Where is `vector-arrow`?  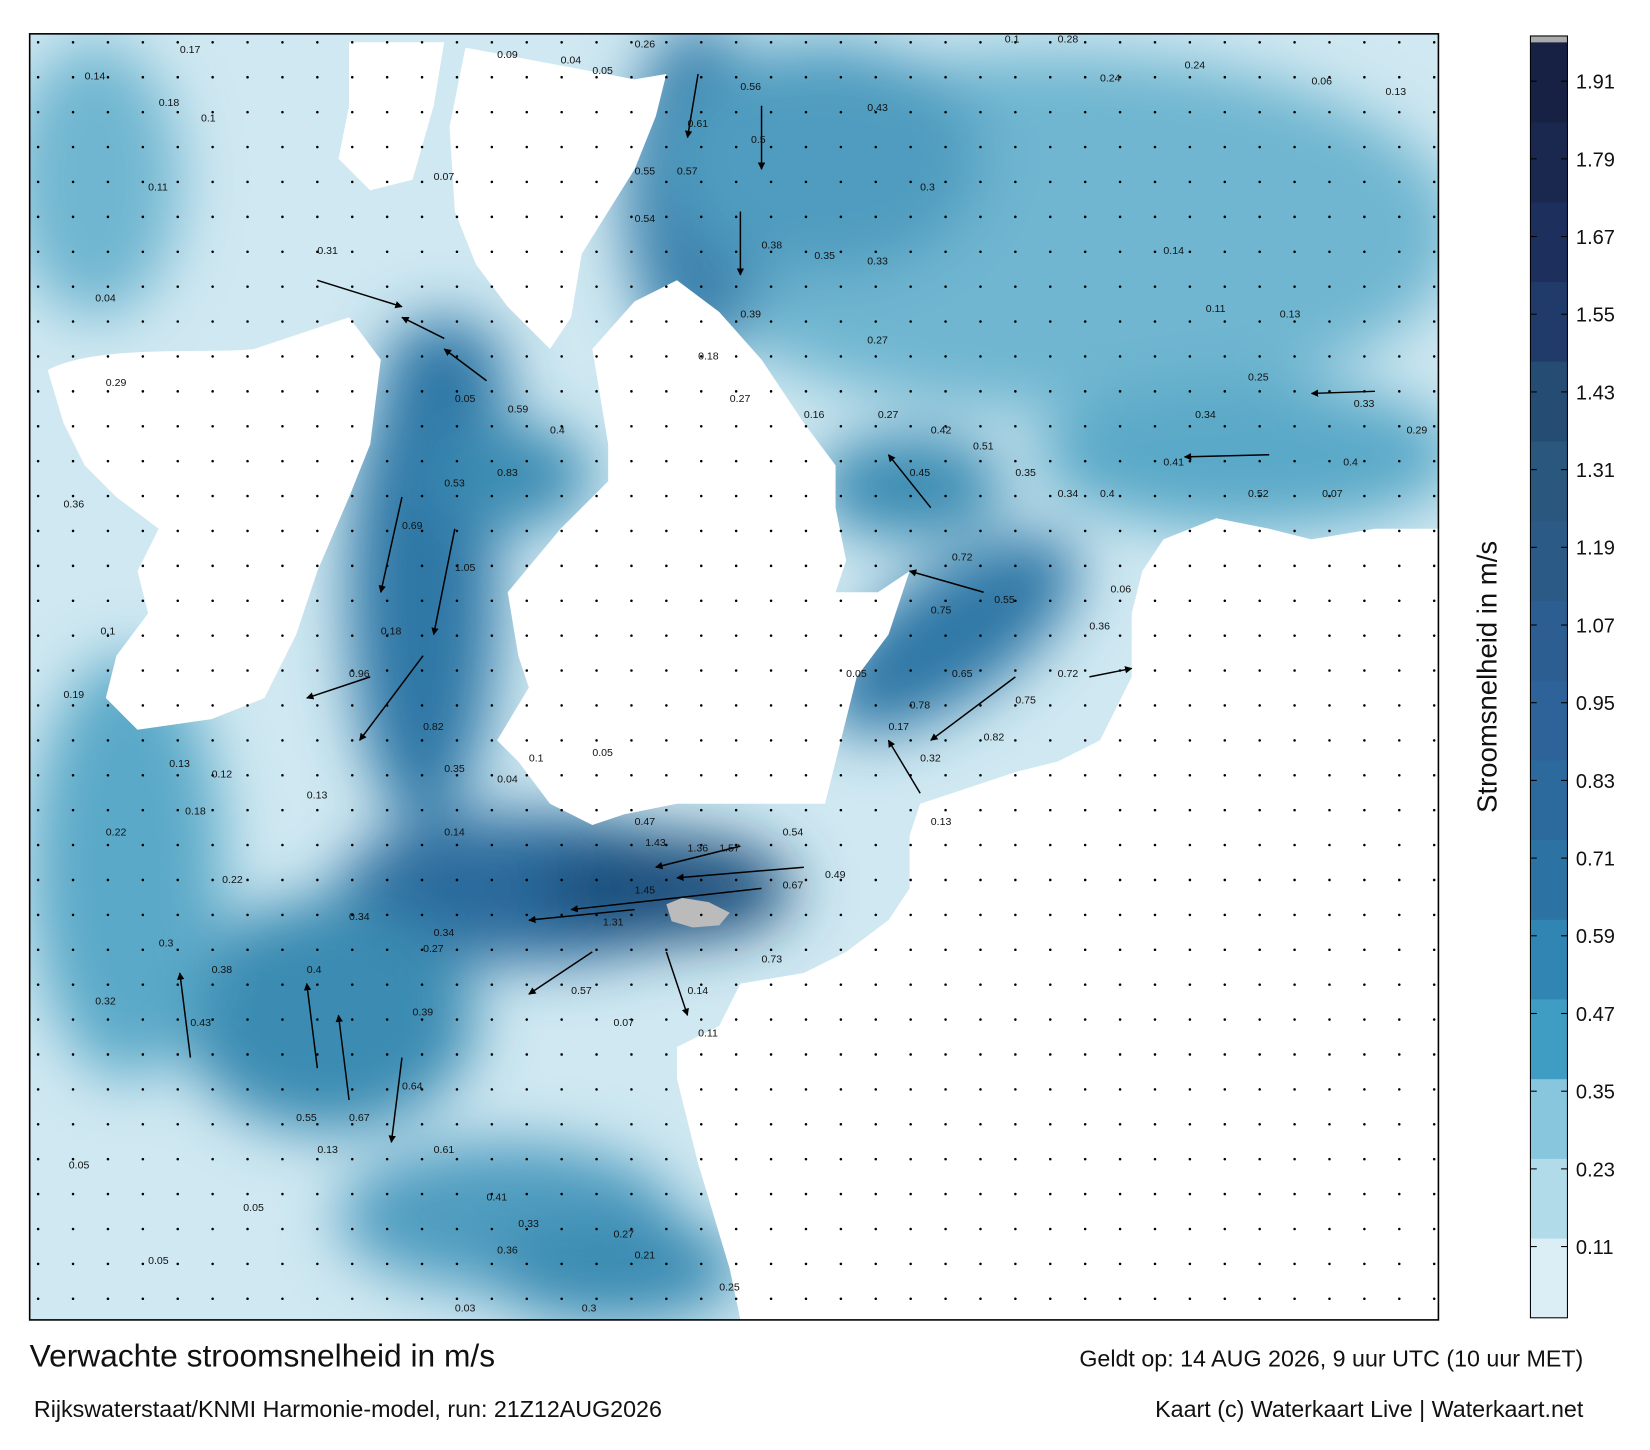 vector-arrow is located at coordinates (560, 973).